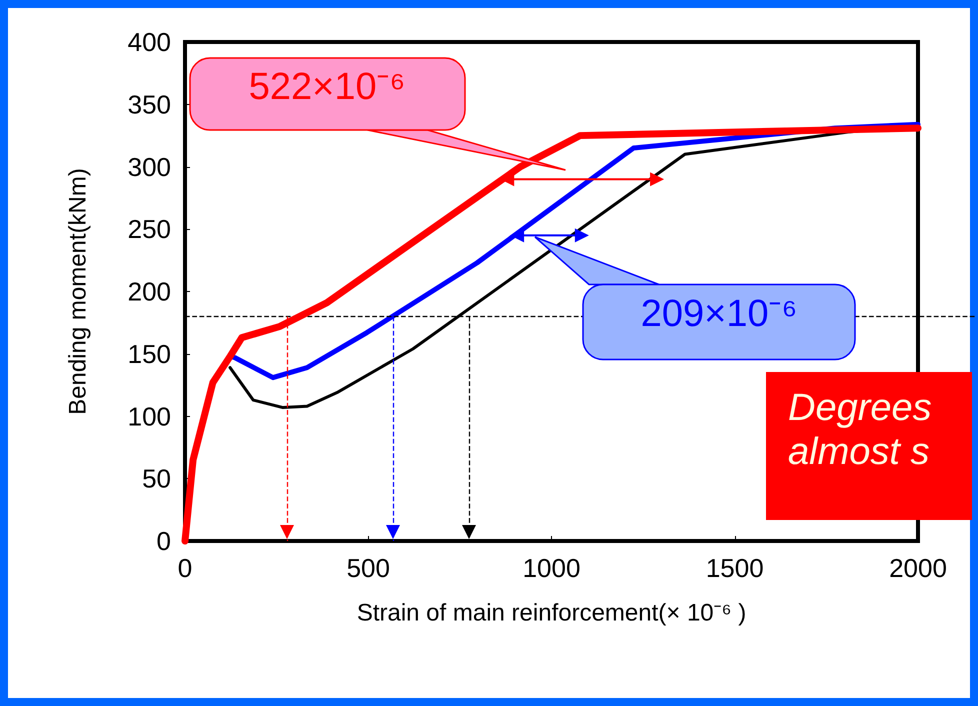  I want to click on y-tick-label: 350, so click(149, 104).